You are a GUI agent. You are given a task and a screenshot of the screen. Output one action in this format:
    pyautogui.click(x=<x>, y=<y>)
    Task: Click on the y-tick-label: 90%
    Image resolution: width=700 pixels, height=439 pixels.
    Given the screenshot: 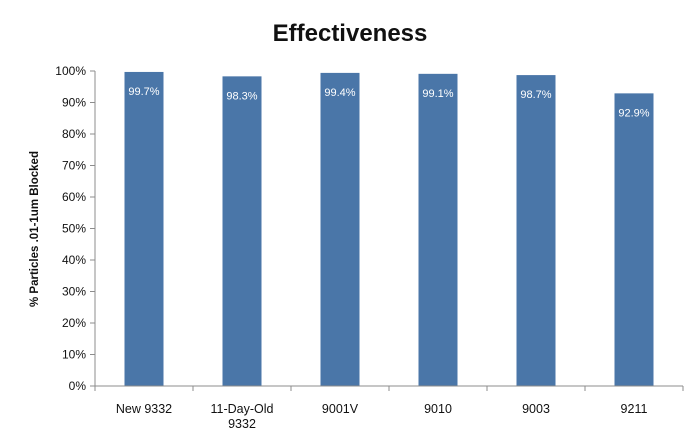 What is the action you would take?
    pyautogui.click(x=74, y=103)
    